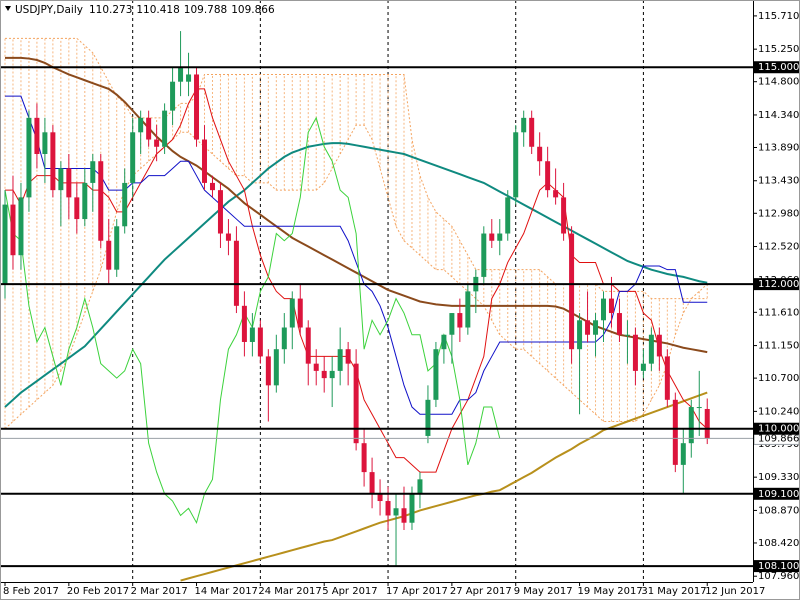 The image size is (800, 600). Describe the element at coordinates (778, 477) in the screenshot. I see `y-tick-label: 109.330` at that location.